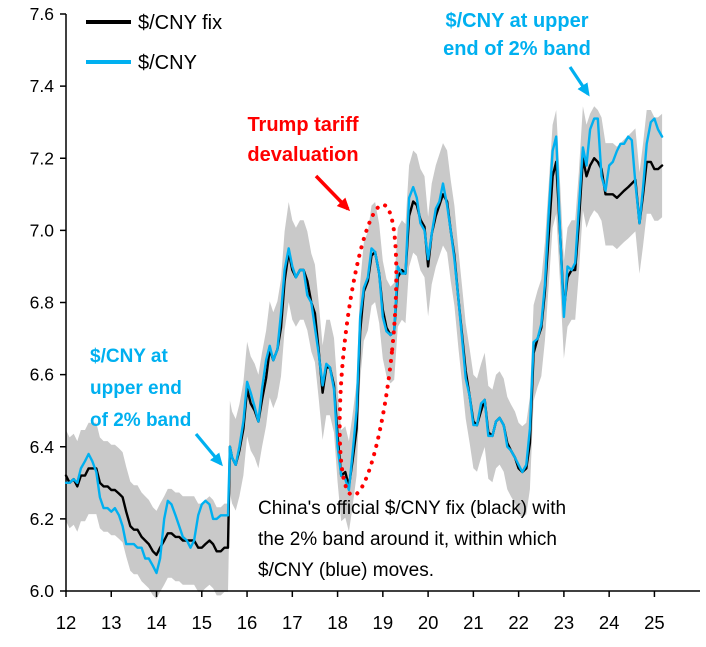  Describe the element at coordinates (42, 14) in the screenshot. I see `y-tick-label: 7.6` at that location.